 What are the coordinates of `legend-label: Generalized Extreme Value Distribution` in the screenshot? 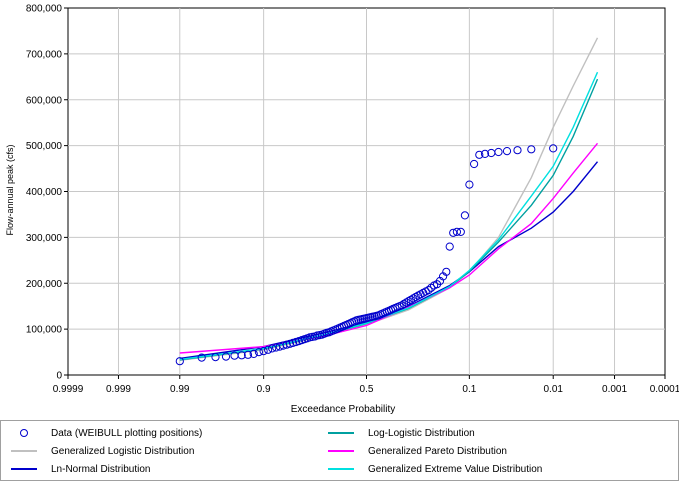 It's located at (455, 469).